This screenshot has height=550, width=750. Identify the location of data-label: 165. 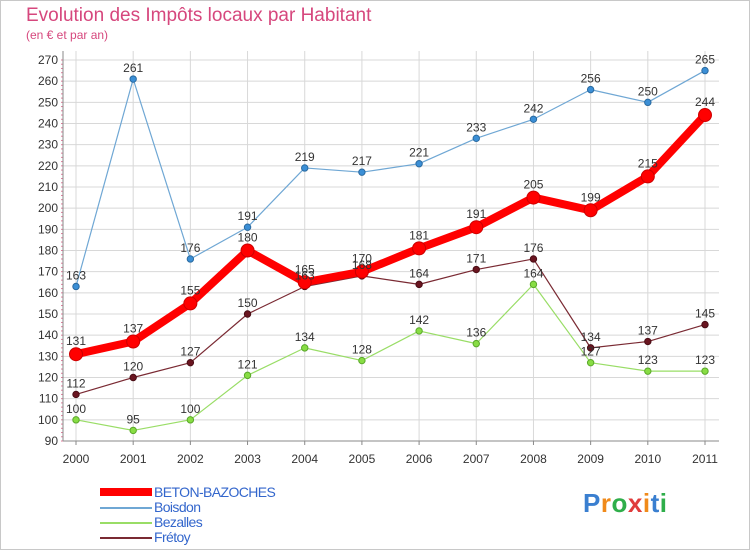
(305, 269).